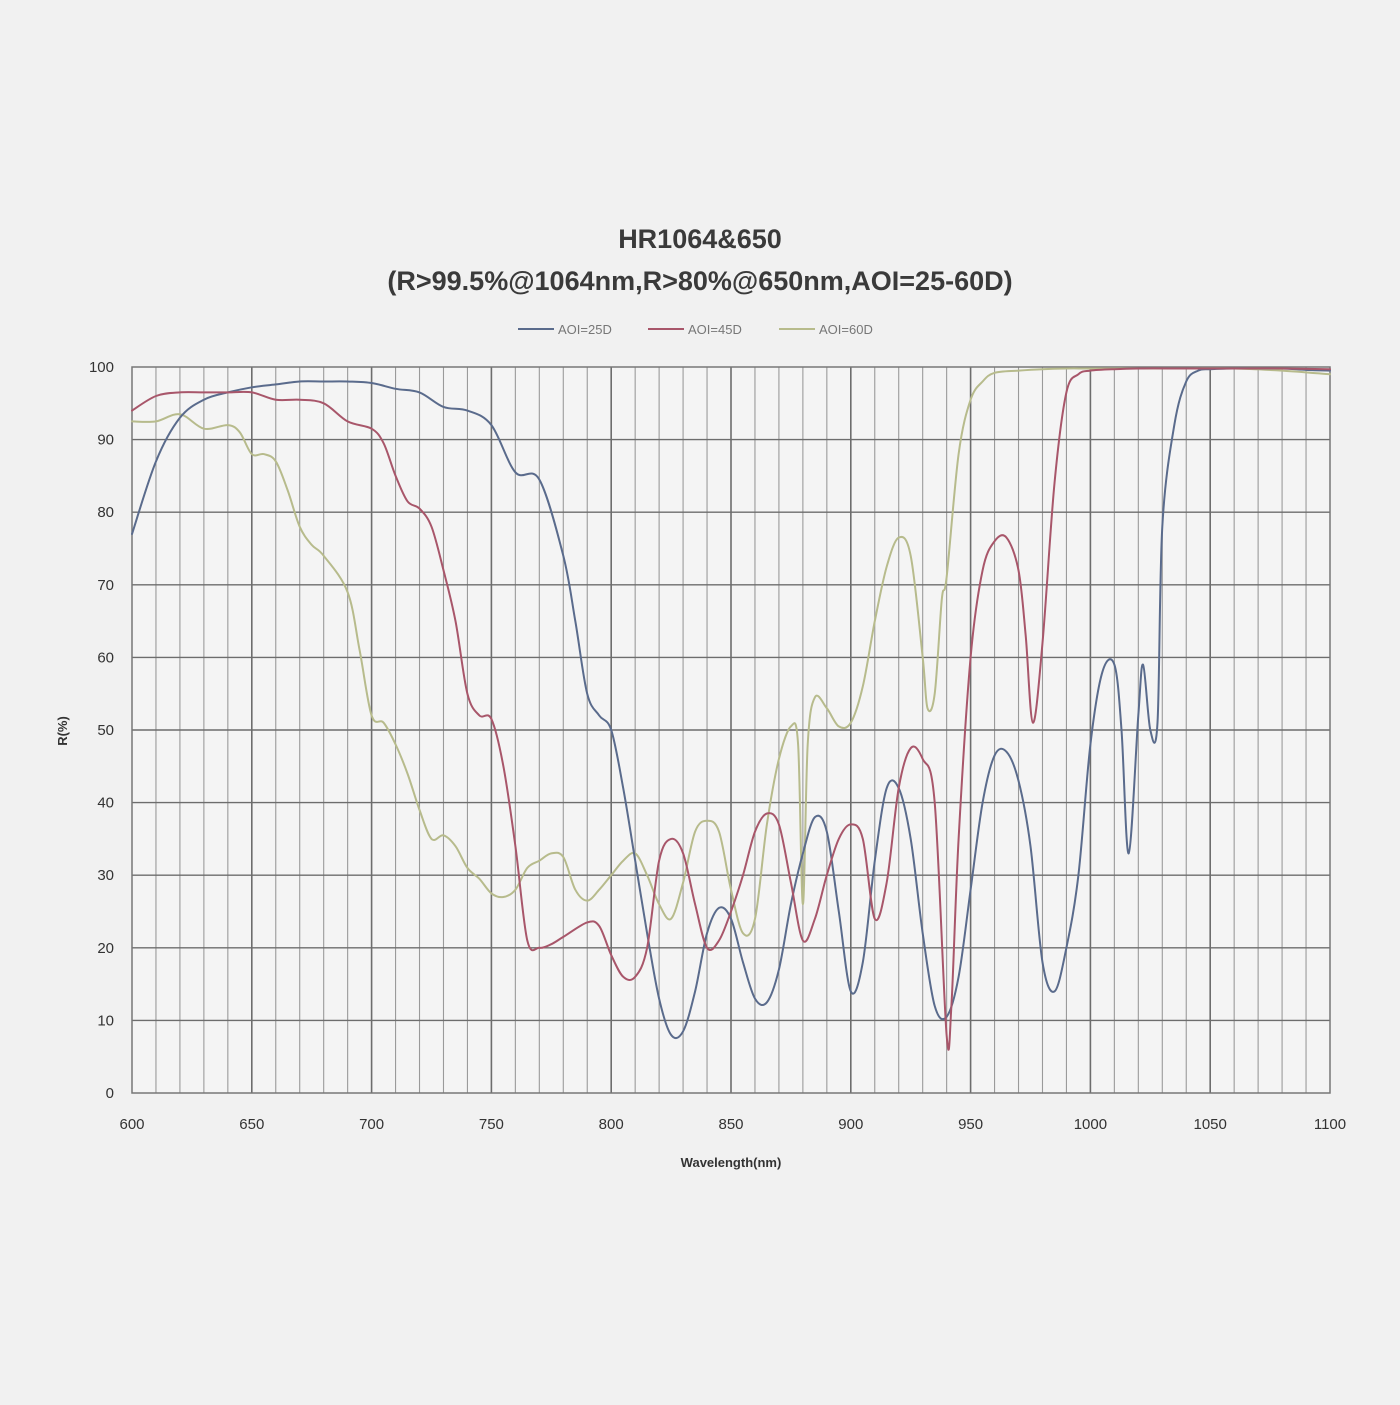 This screenshot has height=1405, width=1400. I want to click on legend-item: AOI=25D, so click(565, 329).